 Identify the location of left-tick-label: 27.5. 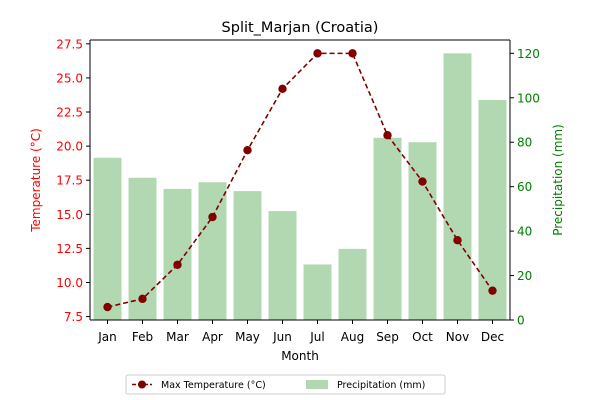
(69, 44).